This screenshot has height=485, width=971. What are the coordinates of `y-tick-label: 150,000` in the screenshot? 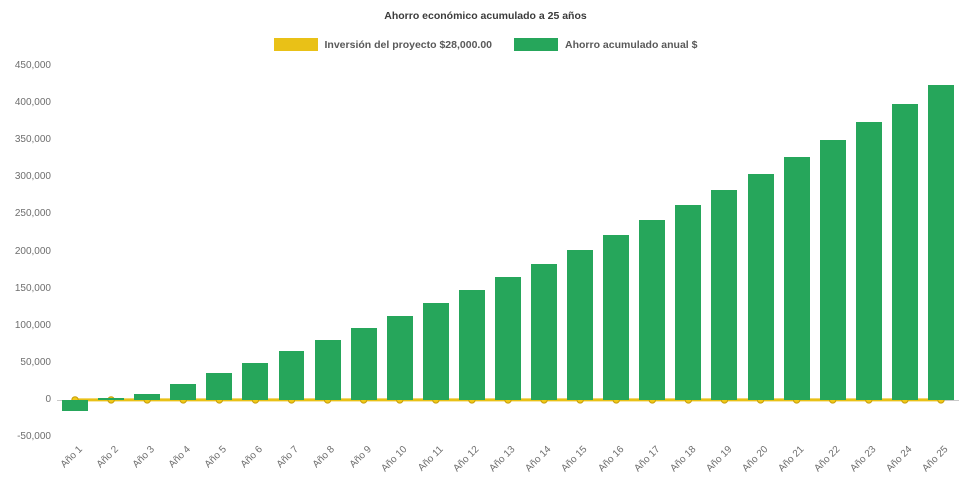 It's located at (32, 288).